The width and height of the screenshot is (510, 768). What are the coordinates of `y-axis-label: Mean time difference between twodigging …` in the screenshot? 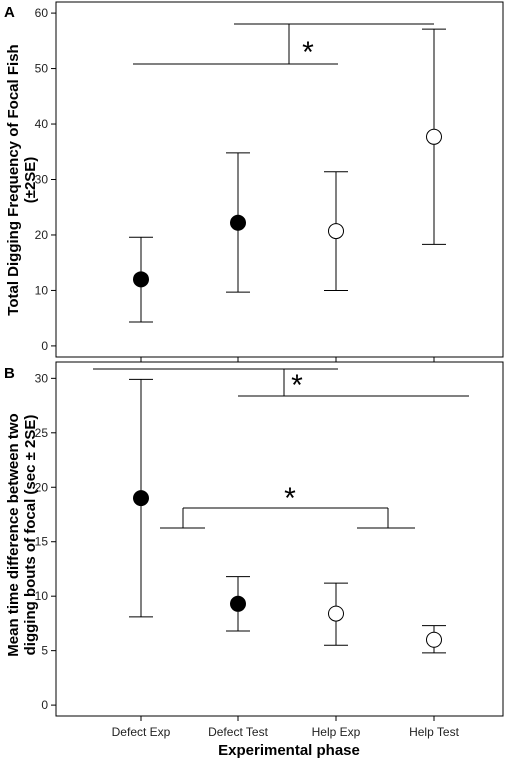 It's located at (22, 534).